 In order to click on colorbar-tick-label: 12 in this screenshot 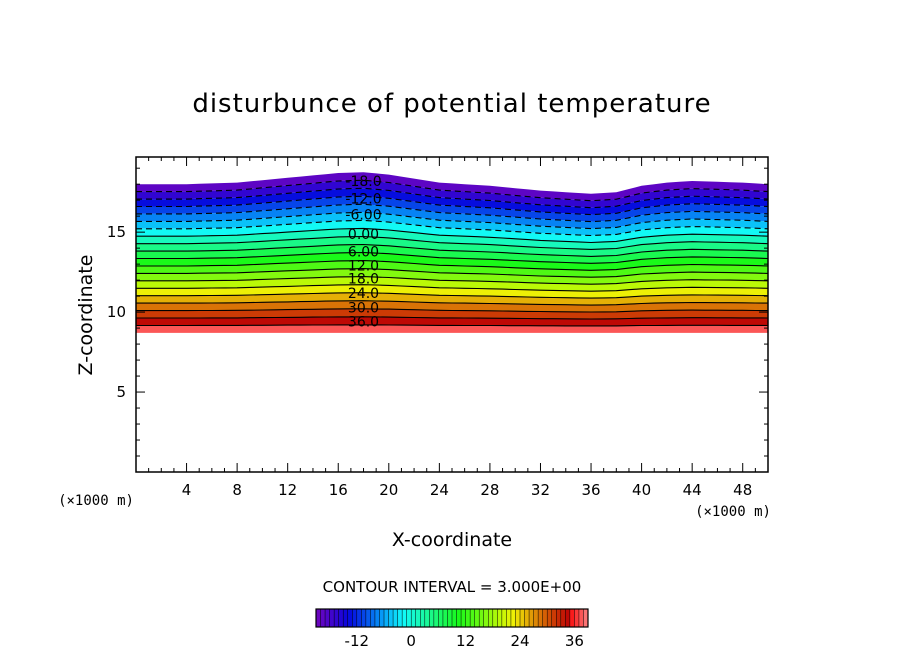, I will do `click(465, 641)`.